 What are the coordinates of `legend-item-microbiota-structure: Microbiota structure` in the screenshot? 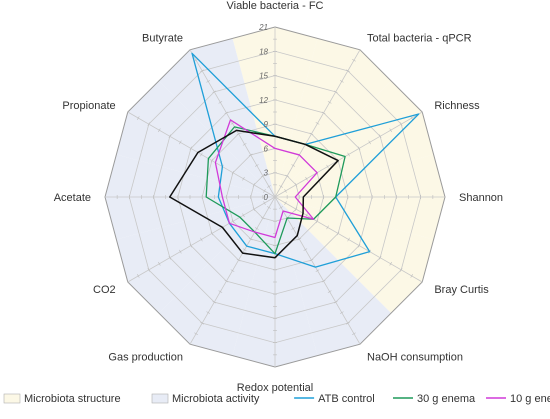 It's located at (62, 399).